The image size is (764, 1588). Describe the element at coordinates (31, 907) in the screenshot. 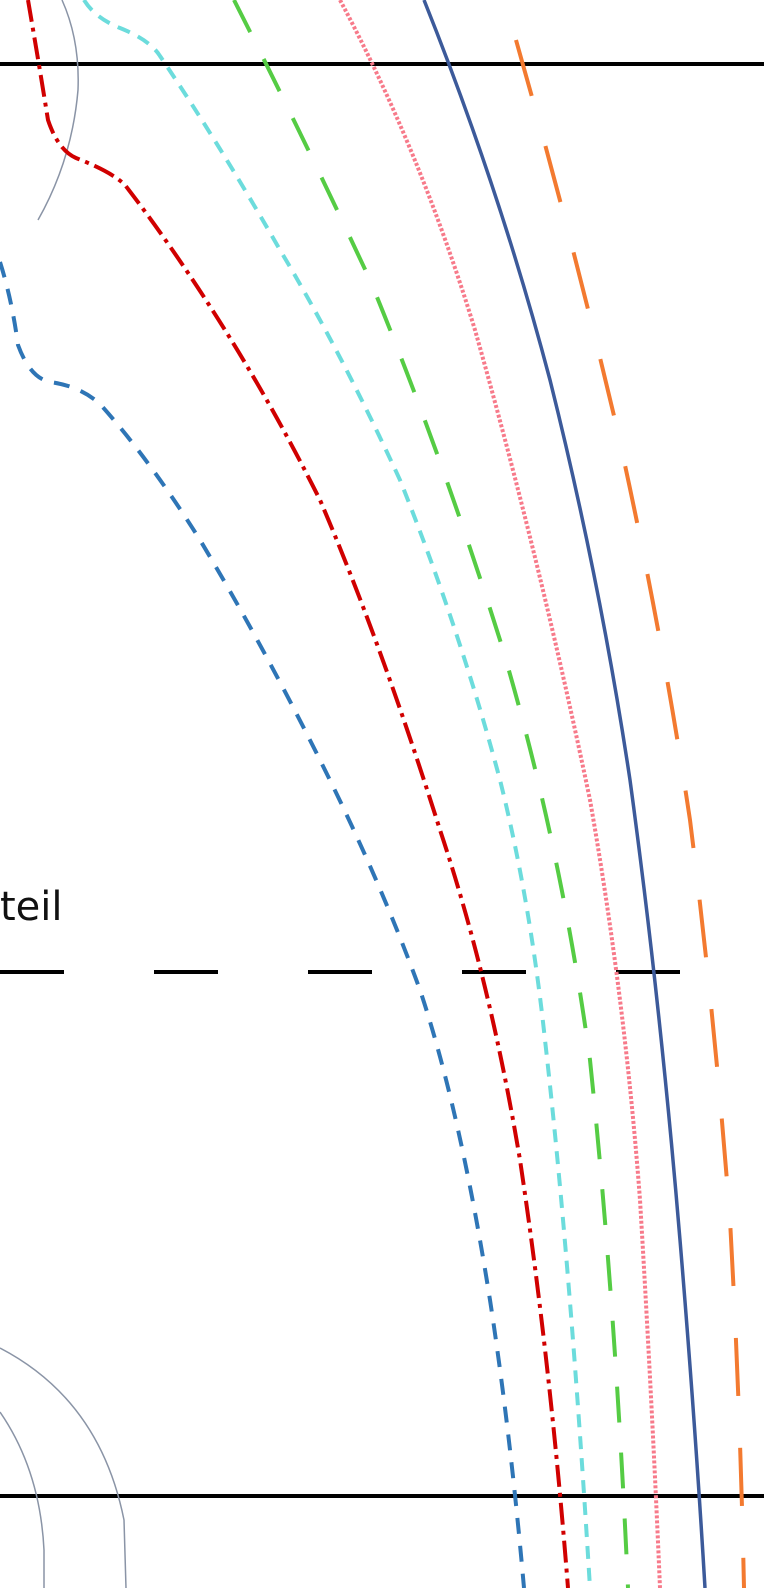

I see `diagram-label: teil` at that location.